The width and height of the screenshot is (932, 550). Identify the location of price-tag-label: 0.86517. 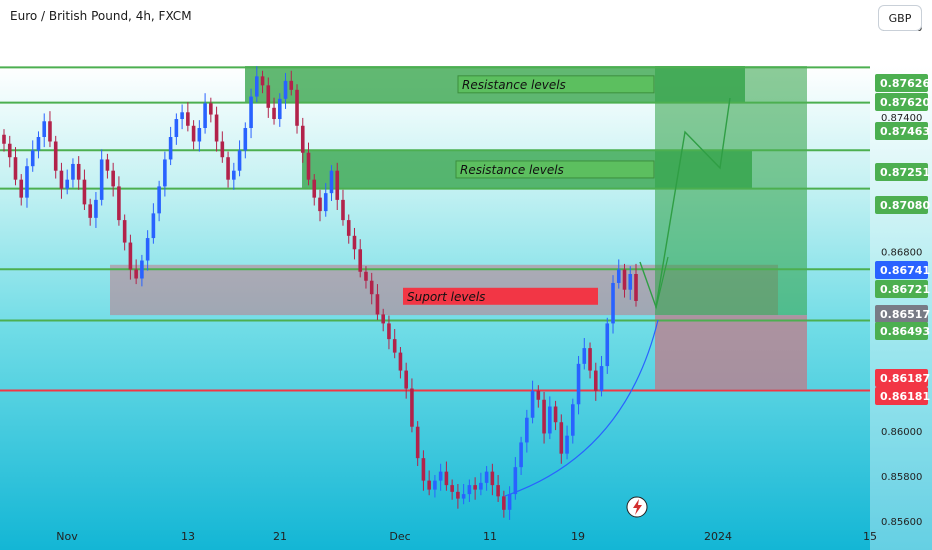
(905, 314).